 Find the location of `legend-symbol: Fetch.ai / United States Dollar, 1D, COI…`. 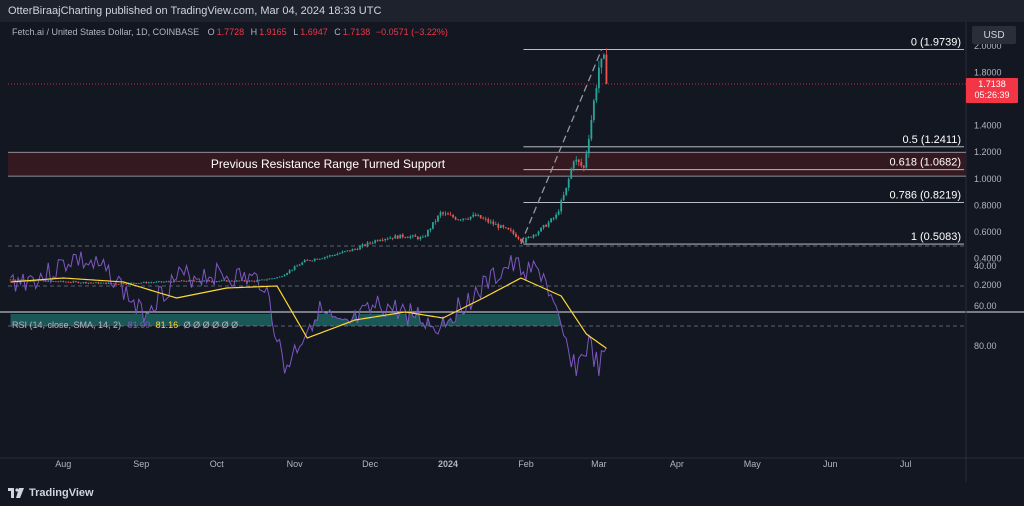

legend-symbol: Fetch.ai / United States Dollar, 1D, COI… is located at coordinates (106, 32).